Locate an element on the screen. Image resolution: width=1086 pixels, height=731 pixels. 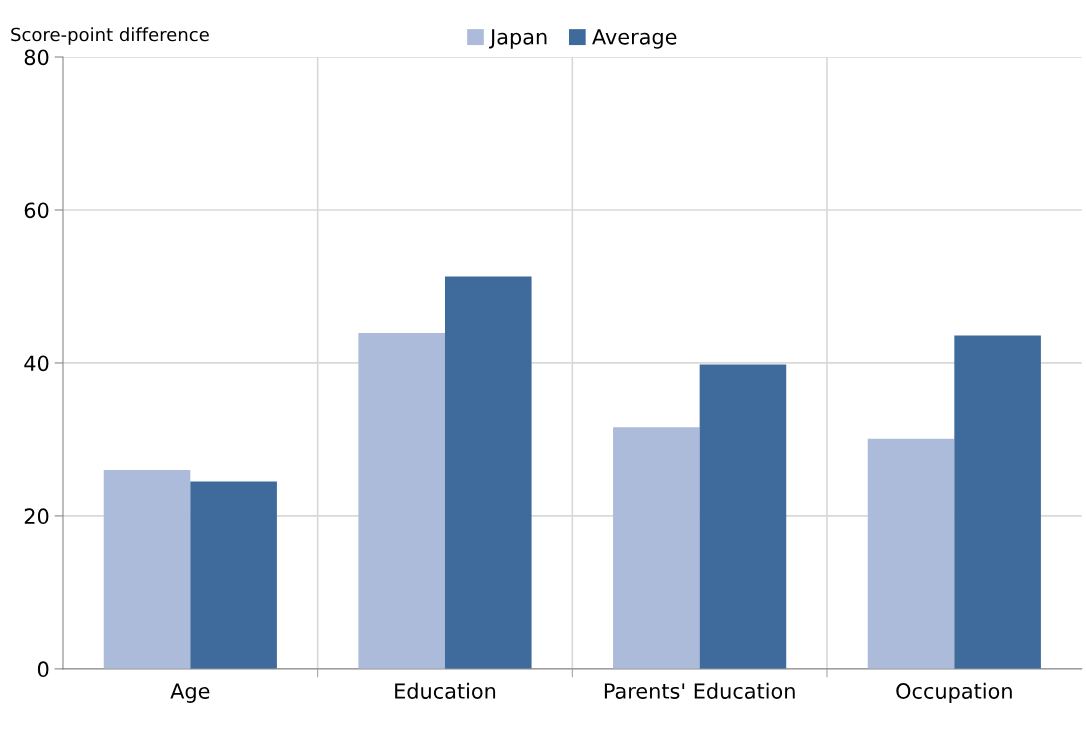
x-tick-label: Education is located at coordinates (445, 690).